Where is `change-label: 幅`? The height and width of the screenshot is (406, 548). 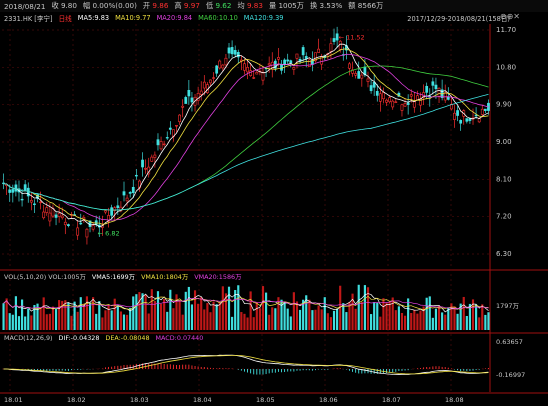 change-label: 幅 is located at coordinates (86, 5).